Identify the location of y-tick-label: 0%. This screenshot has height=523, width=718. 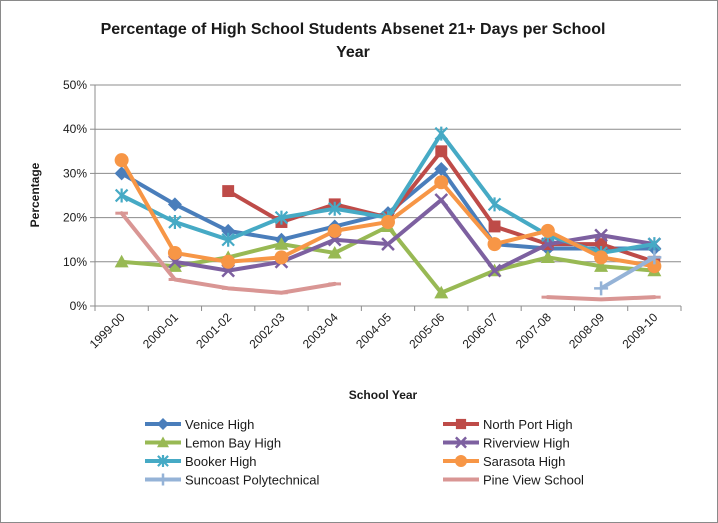
(79, 306).